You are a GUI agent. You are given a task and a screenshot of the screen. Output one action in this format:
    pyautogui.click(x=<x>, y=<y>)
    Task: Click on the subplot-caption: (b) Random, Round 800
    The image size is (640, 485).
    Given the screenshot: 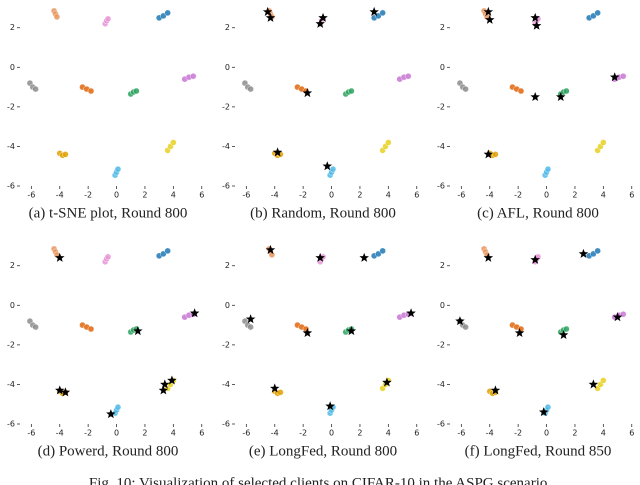 What is the action you would take?
    pyautogui.click(x=323, y=213)
    